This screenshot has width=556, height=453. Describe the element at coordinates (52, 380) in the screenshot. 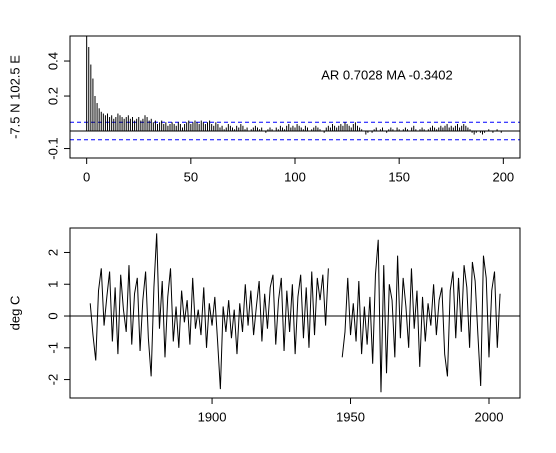

I see `y-tick-label: -2` at that location.